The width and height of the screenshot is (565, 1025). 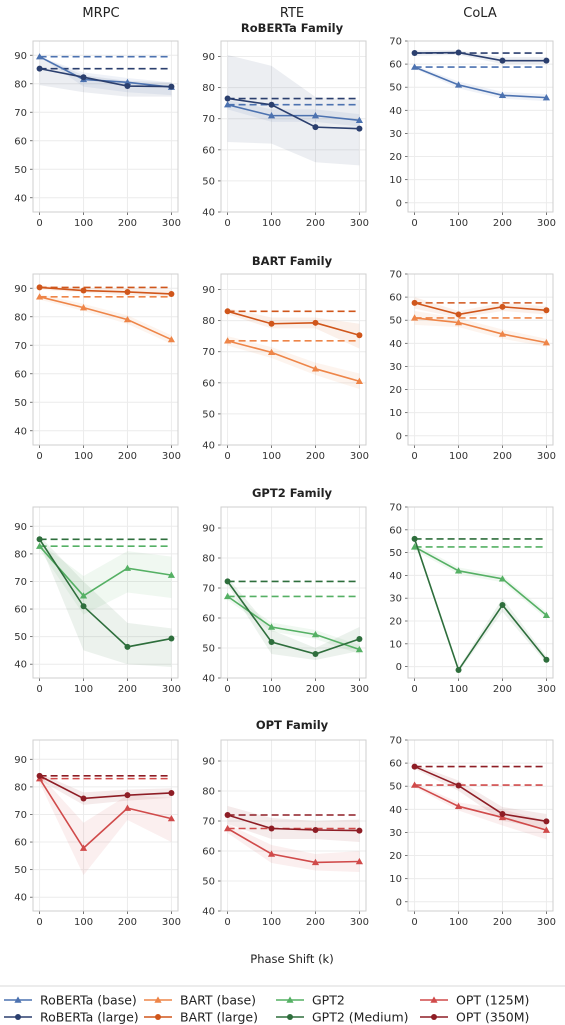 What do you see at coordinates (39, 68) in the screenshot?
I see `point-roberta-large` at bounding box center [39, 68].